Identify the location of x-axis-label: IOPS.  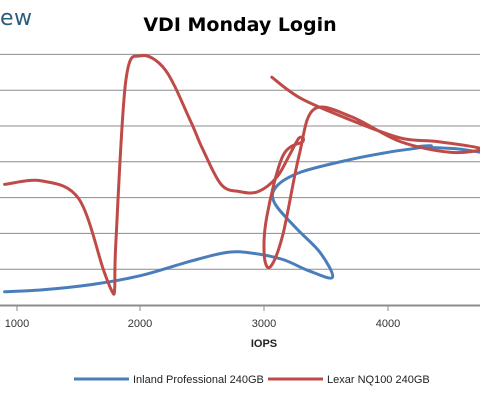
(264, 344).